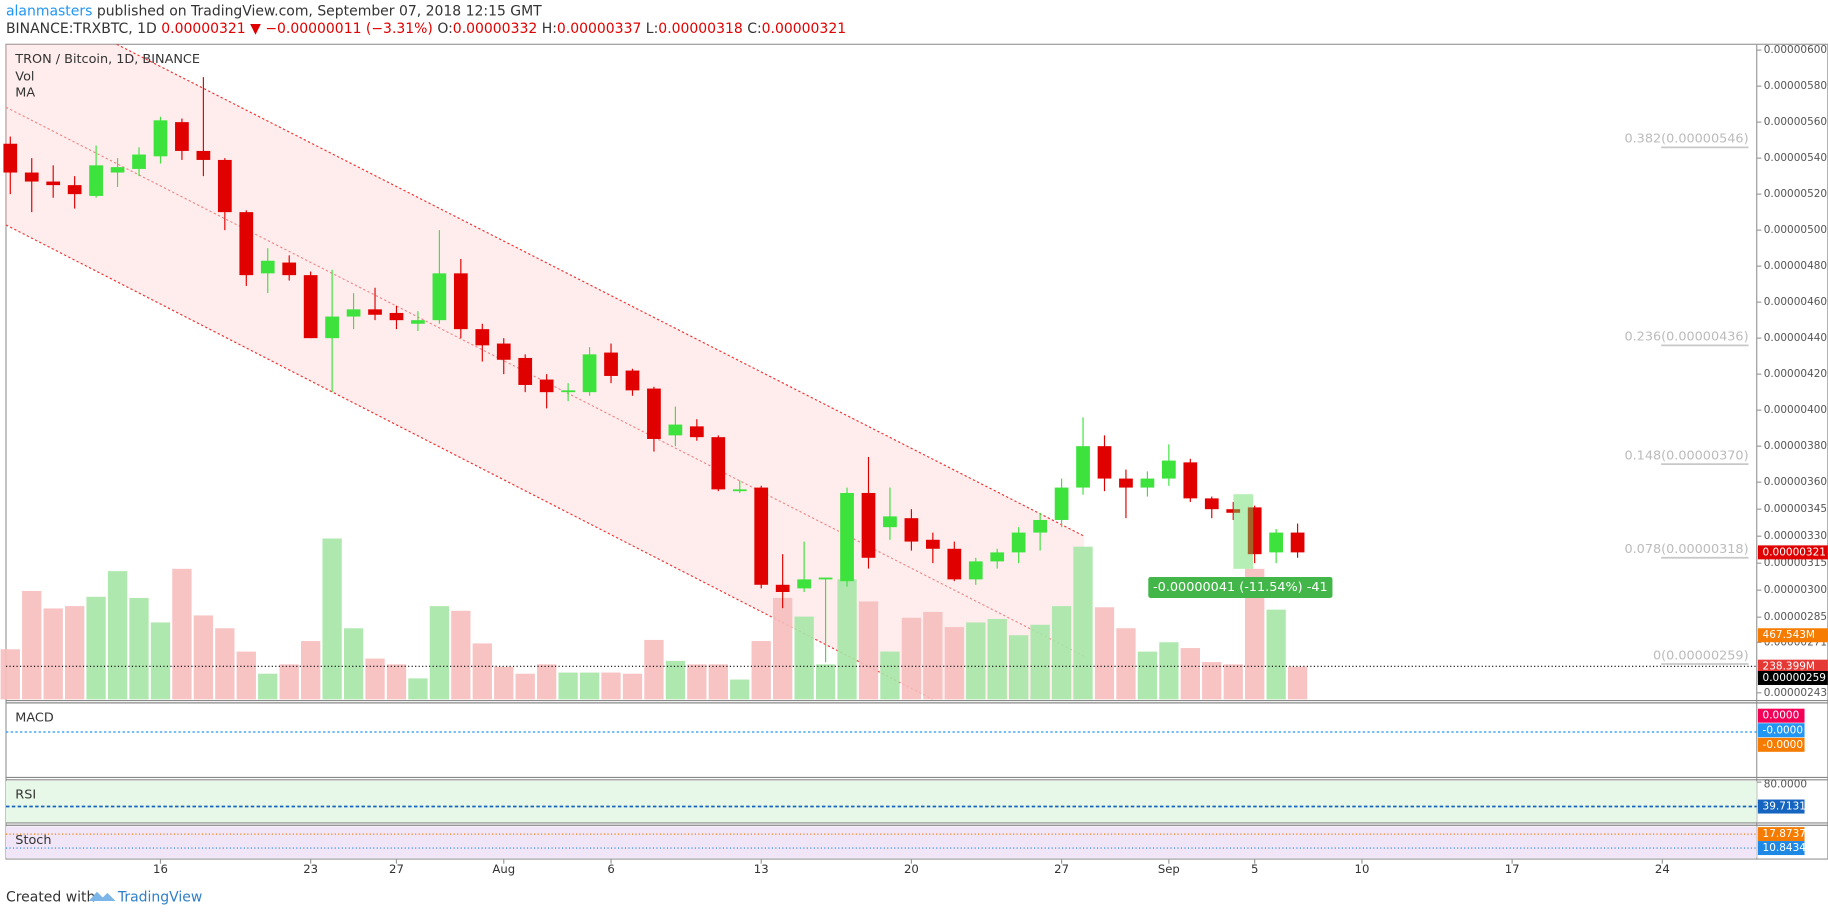  Describe the element at coordinates (1169, 869) in the screenshot. I see `x-tick-label: Sep` at that location.